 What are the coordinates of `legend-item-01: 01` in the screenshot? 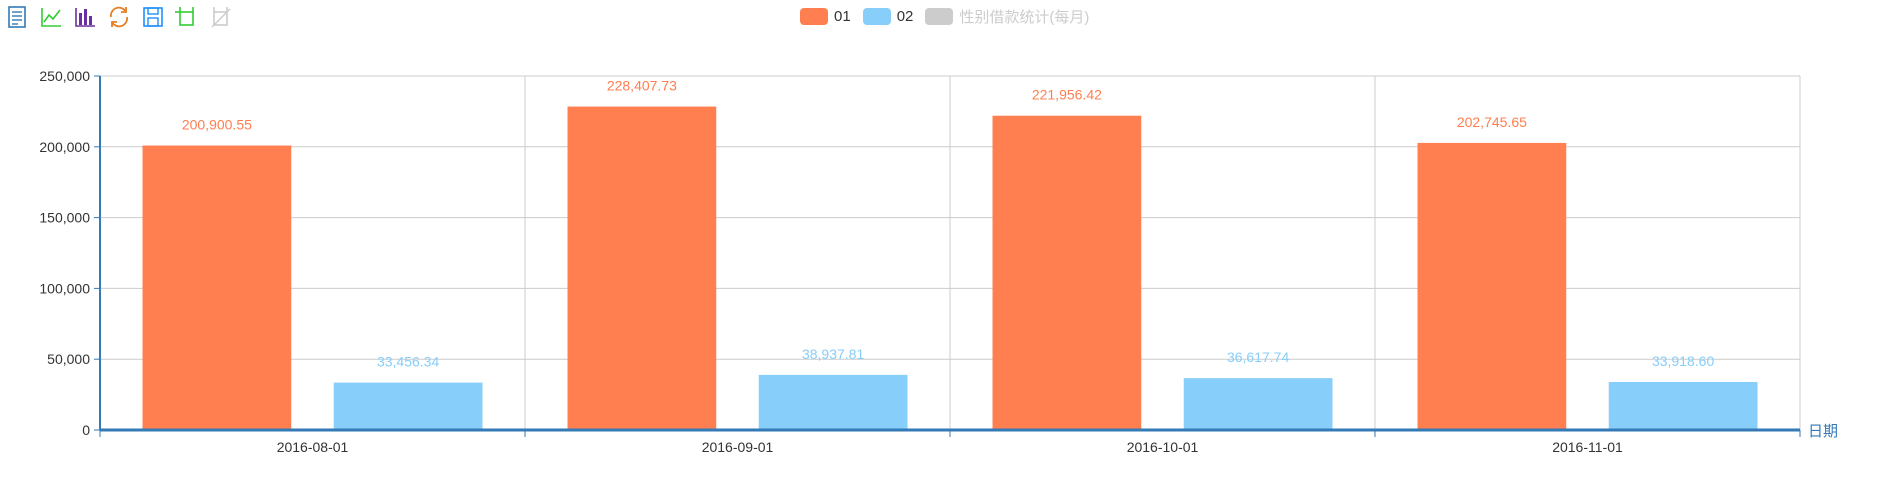 It's located at (825, 16).